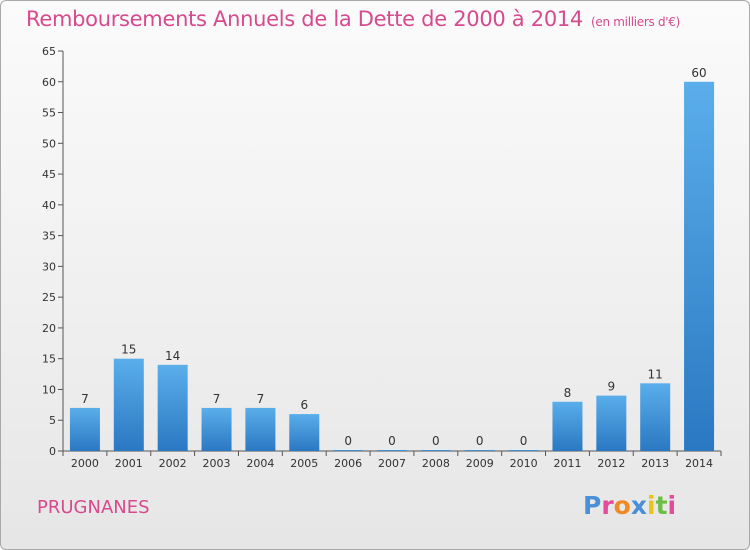 The height and width of the screenshot is (550, 750). I want to click on bar-2003, so click(216, 429).